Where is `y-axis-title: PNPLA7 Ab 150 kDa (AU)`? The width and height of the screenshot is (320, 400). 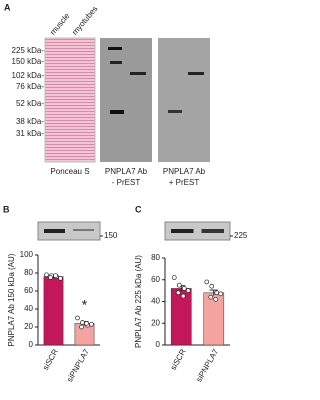 y-axis-title: PNPLA7 Ab 150 kDa (AU) is located at coordinates (11, 299).